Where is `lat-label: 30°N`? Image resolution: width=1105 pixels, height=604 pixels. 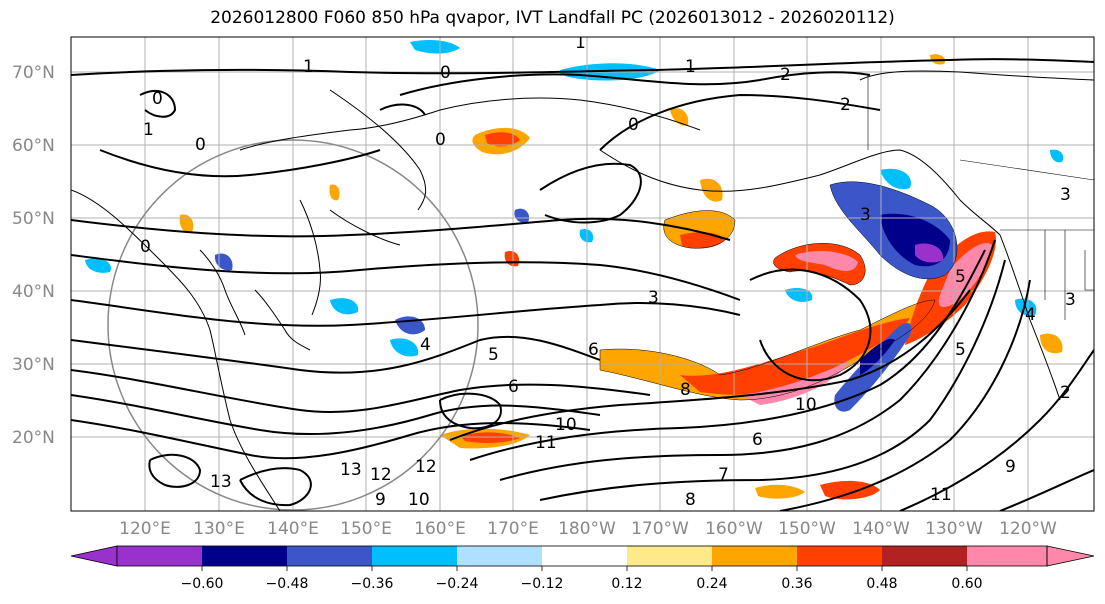
lat-label: 30°N is located at coordinates (33, 365).